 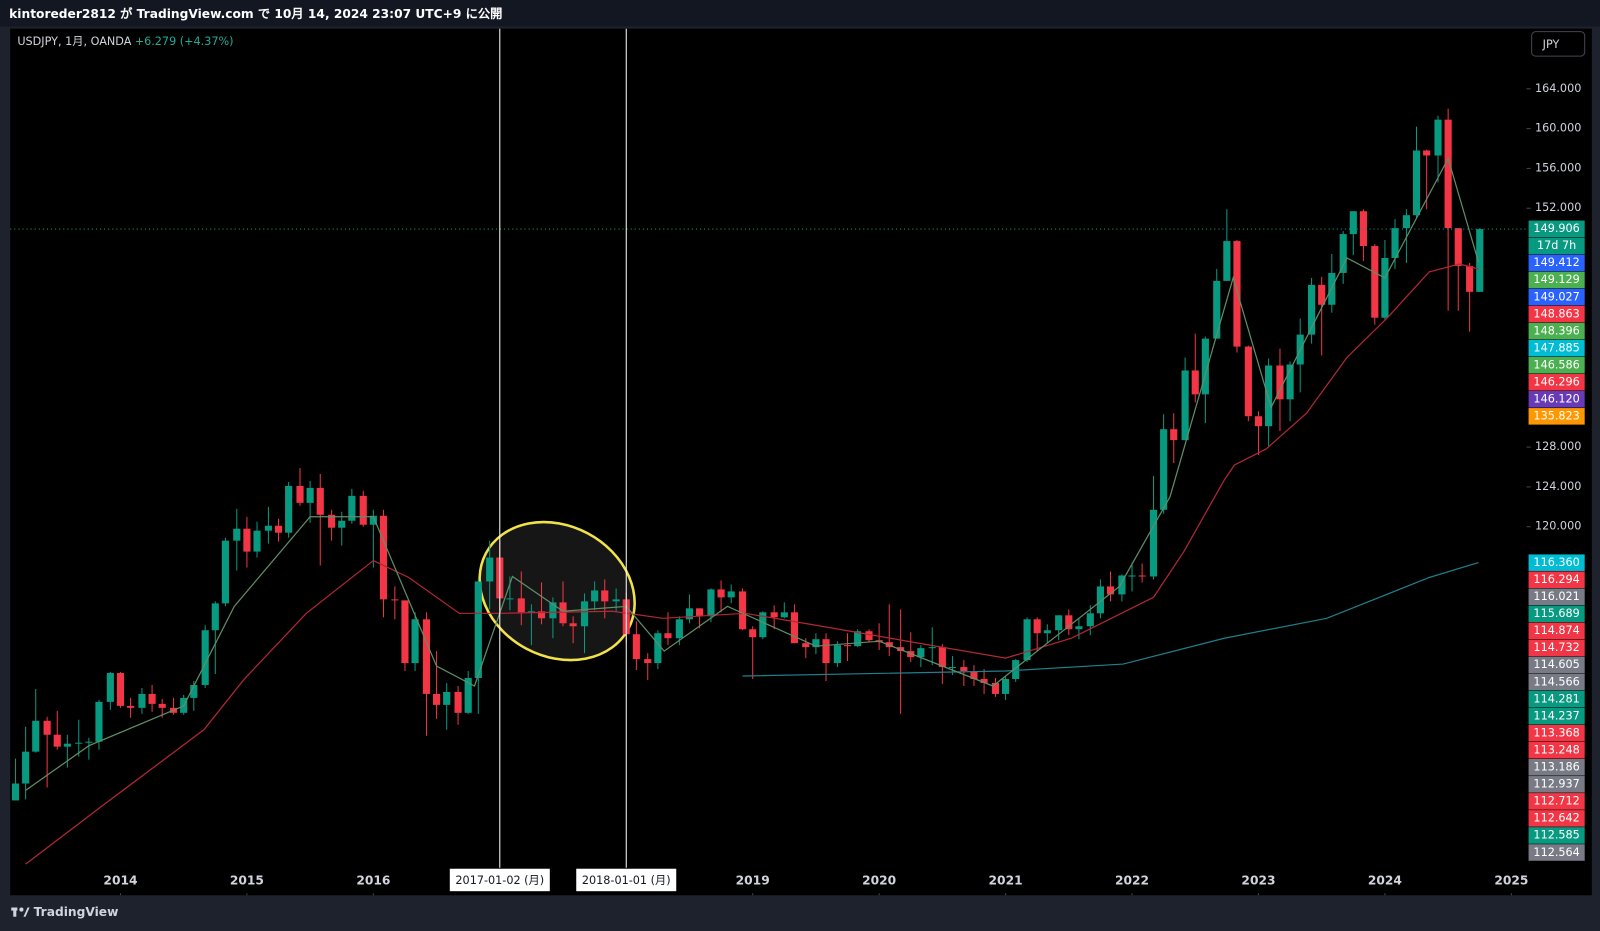 I want to click on price-tag-label: 112.937, so click(x=1556, y=784).